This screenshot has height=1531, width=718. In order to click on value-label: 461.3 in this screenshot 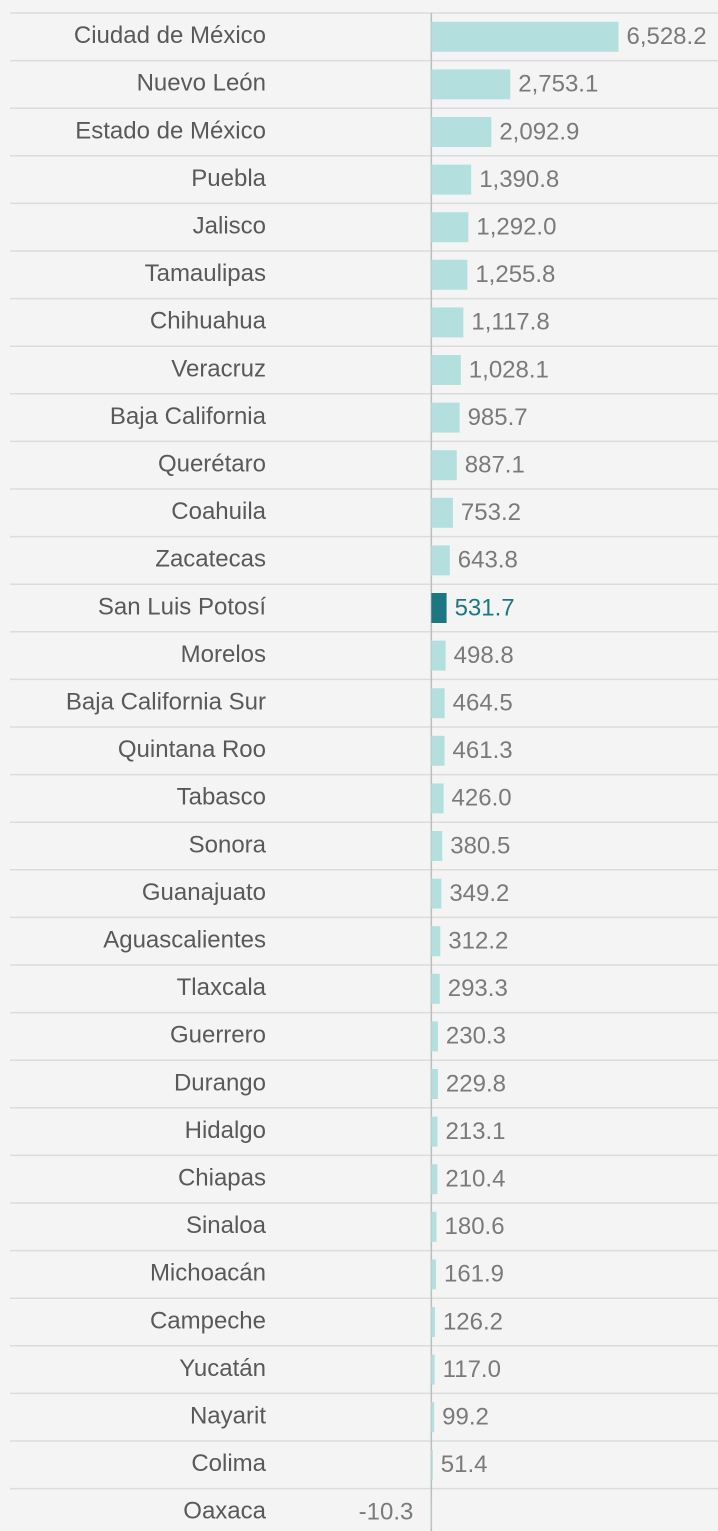, I will do `click(483, 750)`.